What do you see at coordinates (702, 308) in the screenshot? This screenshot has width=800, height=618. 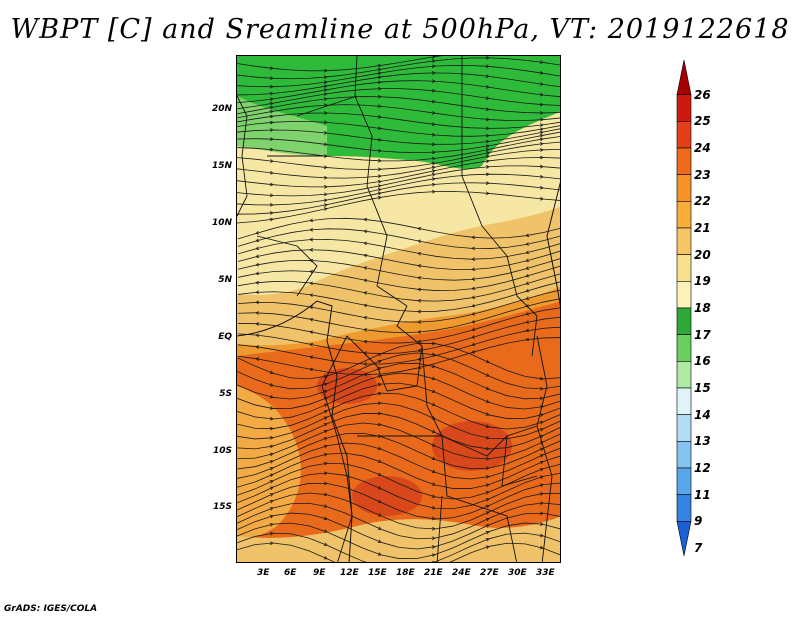 I see `colorbar-label: 18` at bounding box center [702, 308].